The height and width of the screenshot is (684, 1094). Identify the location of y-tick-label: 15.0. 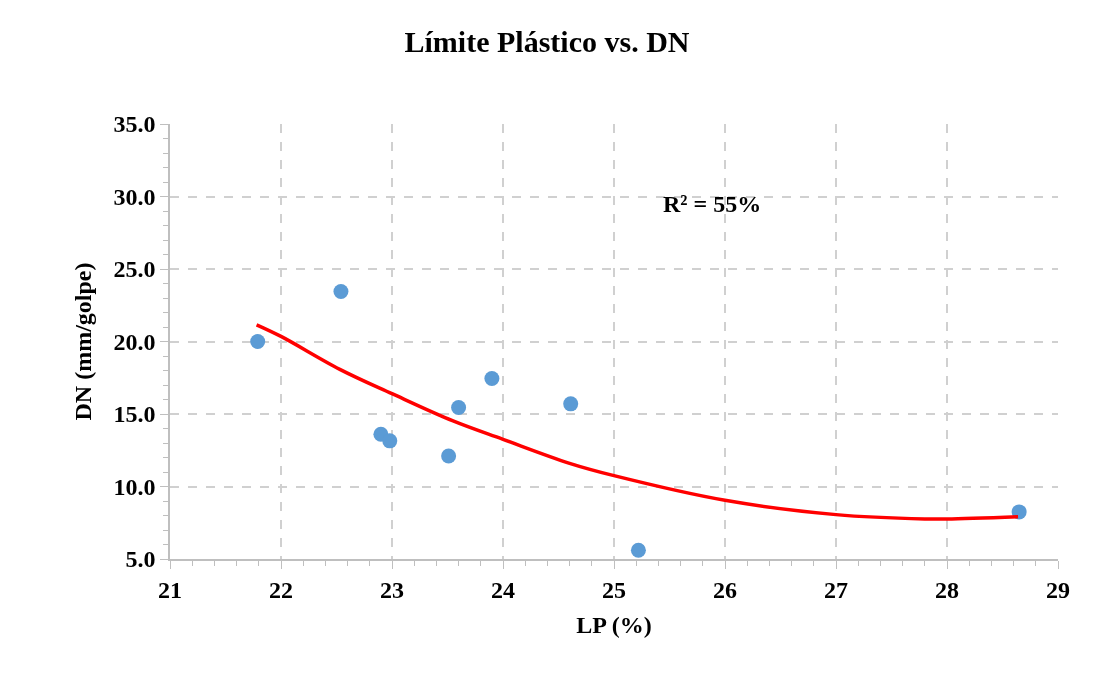
(134, 414).